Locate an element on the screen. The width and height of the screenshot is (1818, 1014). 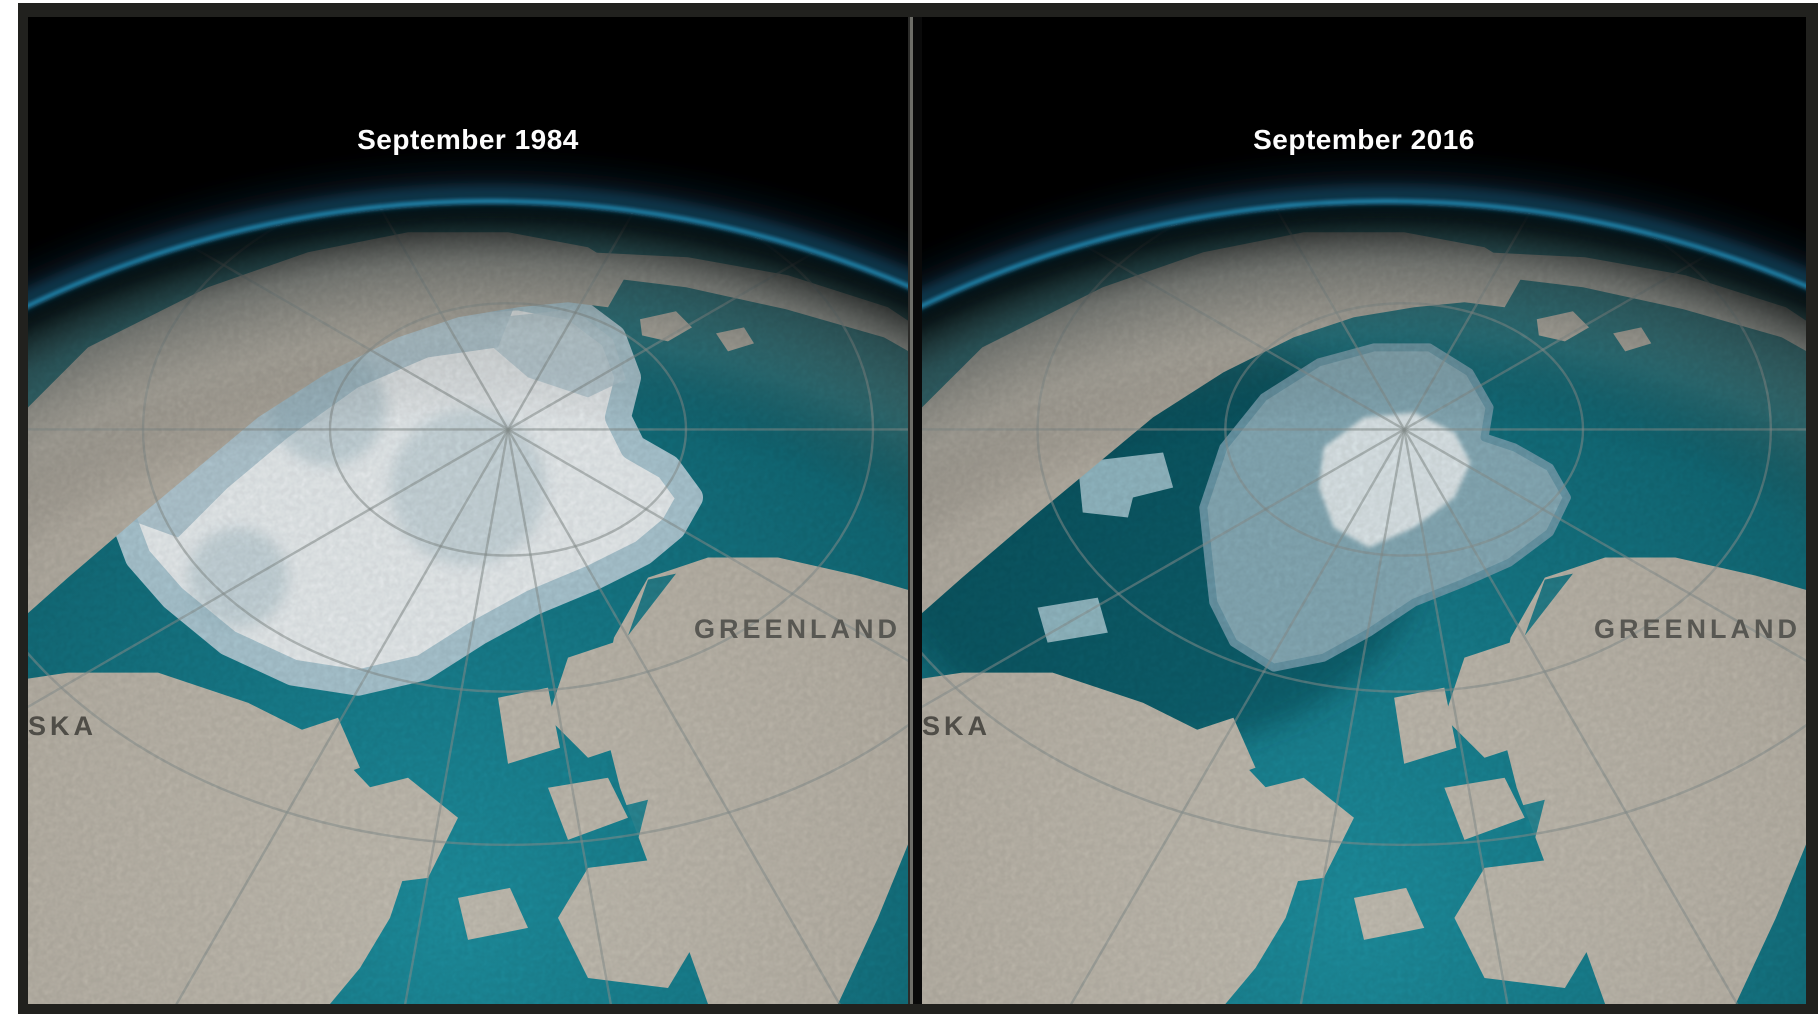
label-greenland-1984: GREENLAND is located at coordinates (798, 629).